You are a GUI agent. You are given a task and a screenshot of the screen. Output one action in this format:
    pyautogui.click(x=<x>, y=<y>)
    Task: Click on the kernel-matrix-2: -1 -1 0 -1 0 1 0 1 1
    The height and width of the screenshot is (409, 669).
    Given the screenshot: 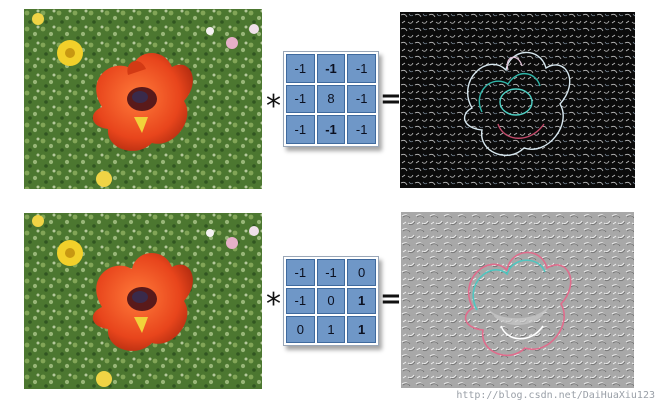 What is the action you would take?
    pyautogui.click(x=331, y=301)
    